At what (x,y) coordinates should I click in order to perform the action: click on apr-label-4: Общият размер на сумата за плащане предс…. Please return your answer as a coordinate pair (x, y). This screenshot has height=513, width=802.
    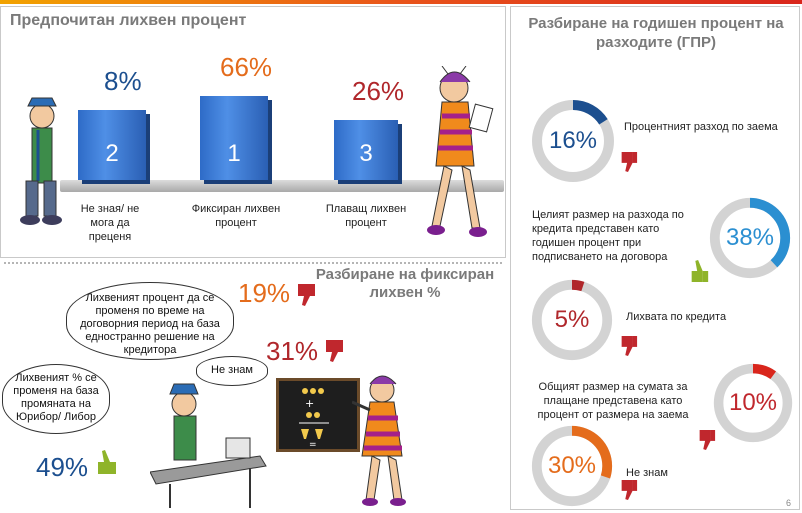
    Looking at the image, I should click on (613, 401).